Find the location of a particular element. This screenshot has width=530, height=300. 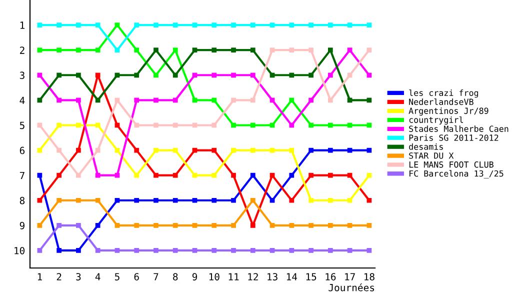

legend-label: LE MANS FOOT CLUB is located at coordinates (451, 164).